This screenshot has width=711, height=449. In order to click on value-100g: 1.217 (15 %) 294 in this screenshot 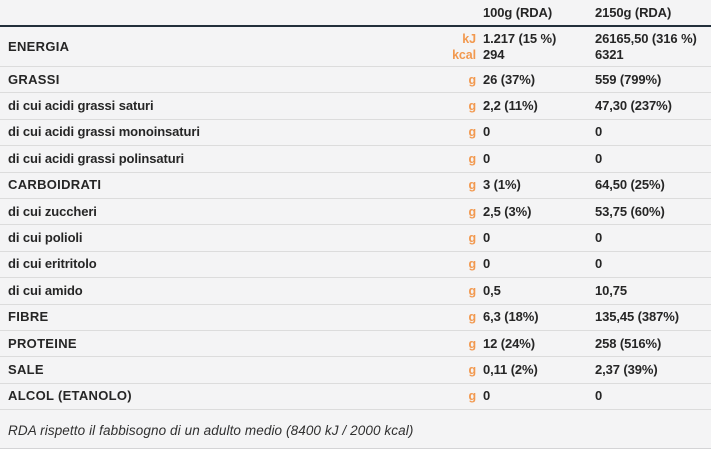, I will do `click(539, 47)`.